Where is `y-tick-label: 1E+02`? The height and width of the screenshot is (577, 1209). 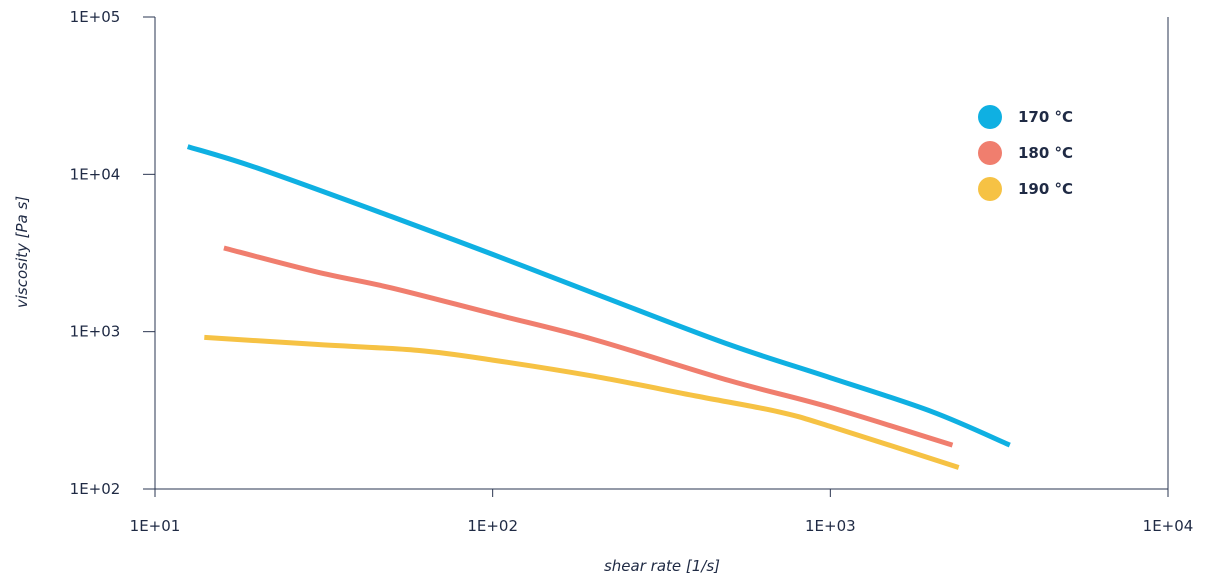
y-tick-label: 1E+02 is located at coordinates (95, 489).